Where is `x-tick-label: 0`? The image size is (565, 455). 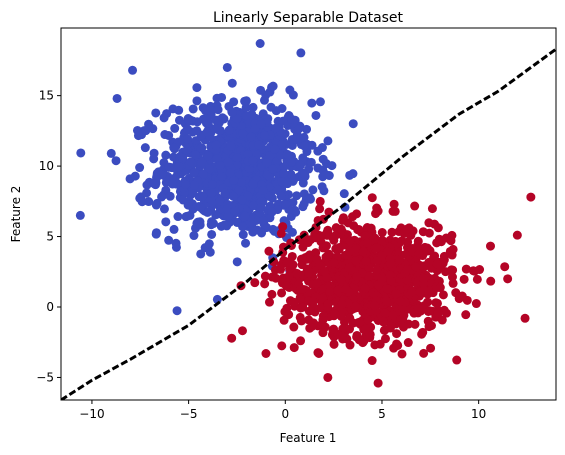
x-tick-label: 0 is located at coordinates (285, 414).